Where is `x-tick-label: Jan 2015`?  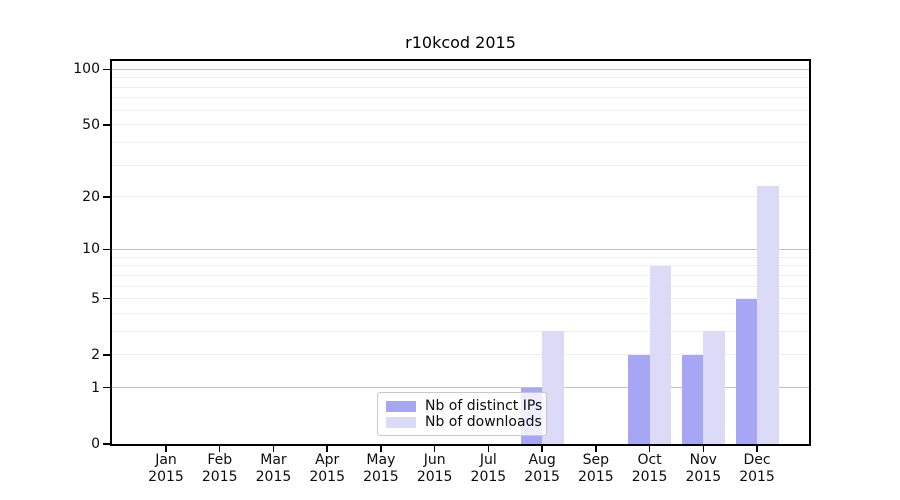 x-tick-label: Jan 2015 is located at coordinates (166, 469).